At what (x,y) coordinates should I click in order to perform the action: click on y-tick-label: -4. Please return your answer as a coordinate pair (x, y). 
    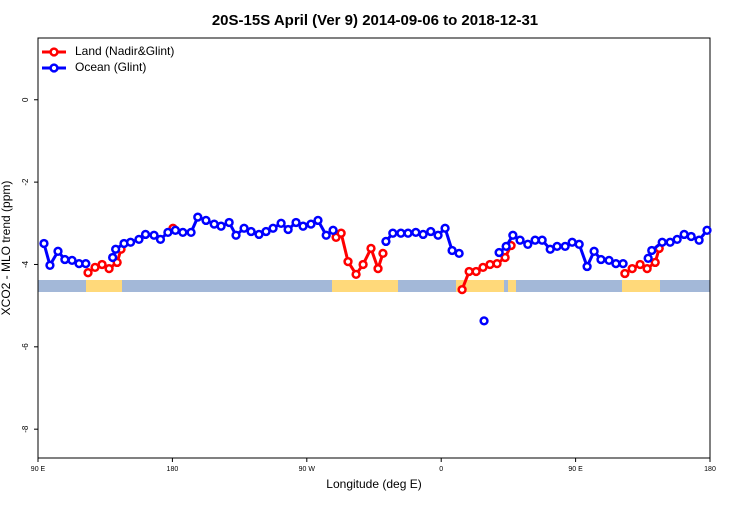
    Looking at the image, I should click on (25, 264).